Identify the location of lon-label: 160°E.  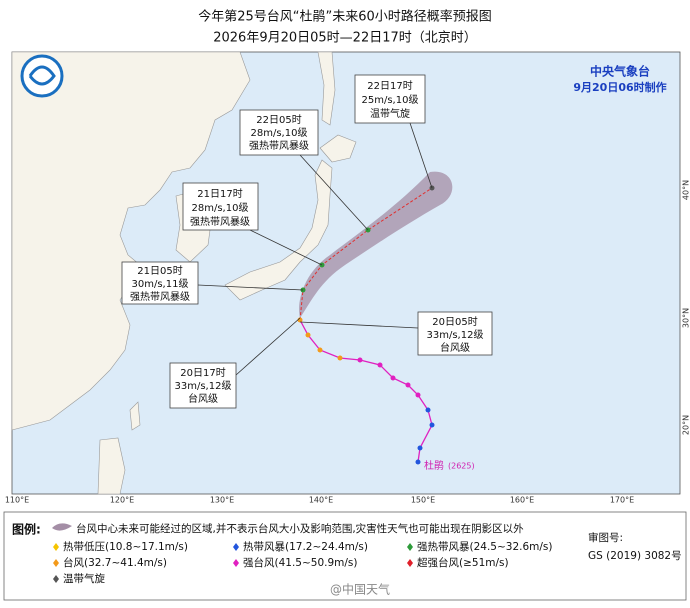
(522, 500).